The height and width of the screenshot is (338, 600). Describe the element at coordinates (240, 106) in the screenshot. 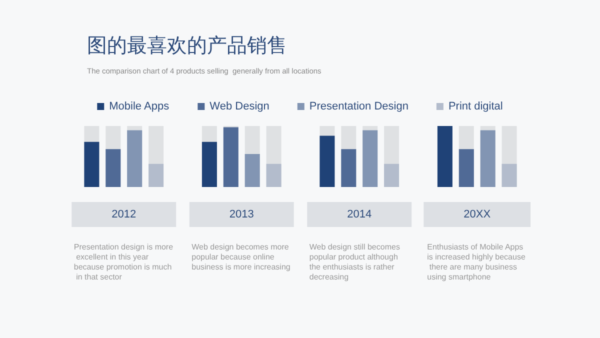

I see `legend-label: Web Design` at that location.